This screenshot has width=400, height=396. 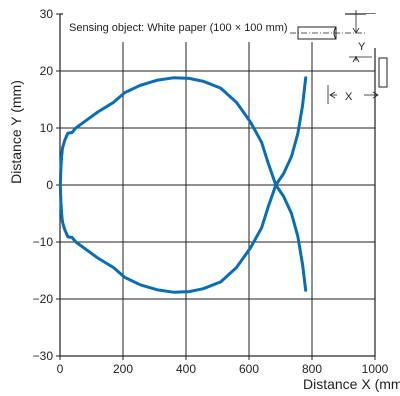 What do you see at coordinates (375, 95) in the screenshot?
I see `x-distance-arrowhead-right` at bounding box center [375, 95].